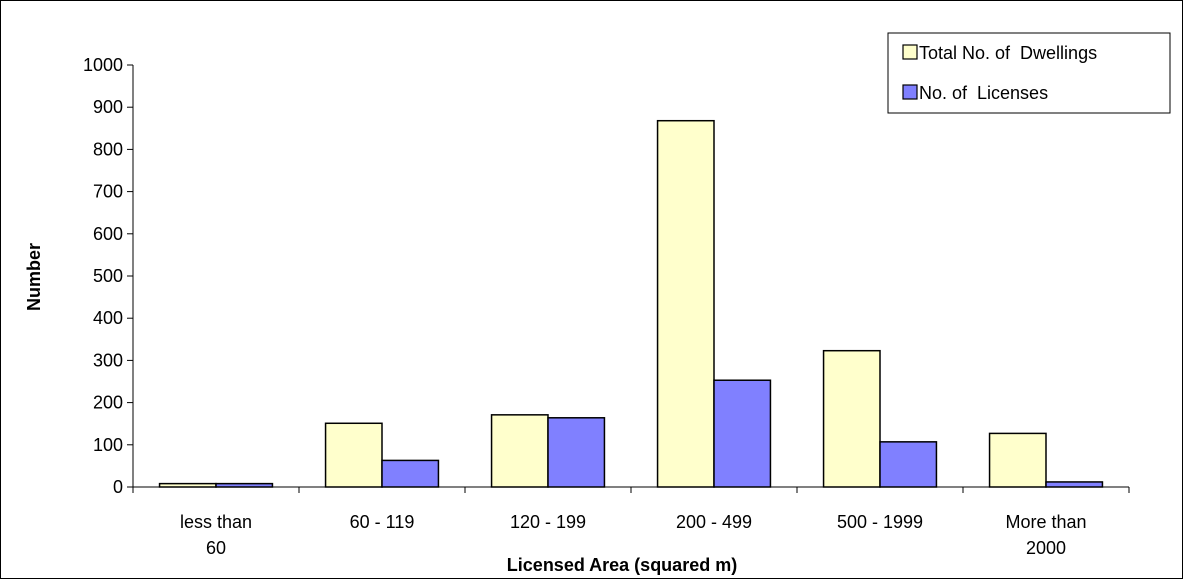 Image resolution: width=1183 pixels, height=579 pixels. Describe the element at coordinates (548, 522) in the screenshot. I see `x-tick-label: 120 - 199` at that location.